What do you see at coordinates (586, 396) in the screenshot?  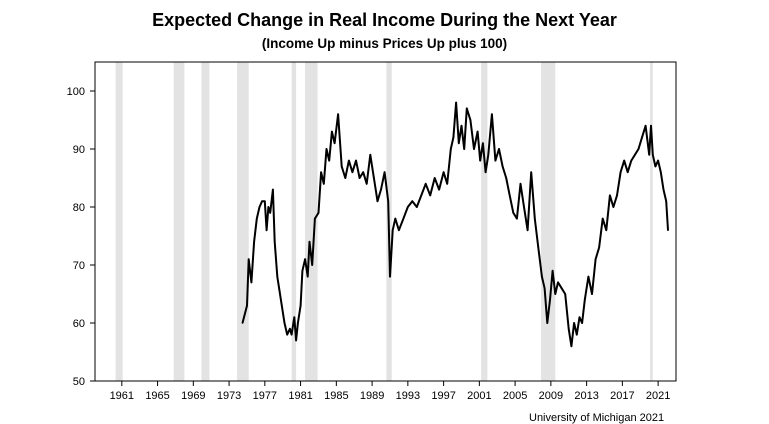 I see `x-tick-label-2013: 2013` at bounding box center [586, 396].